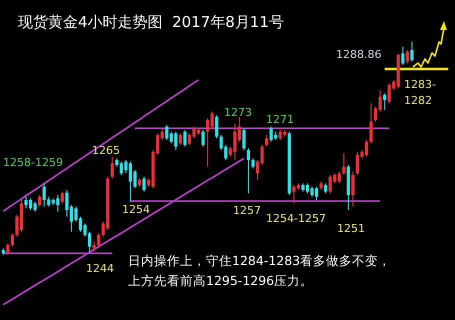 The height and width of the screenshot is (320, 455). Describe the element at coordinates (238, 112) in the screenshot. I see `annotation: 1273` at that location.